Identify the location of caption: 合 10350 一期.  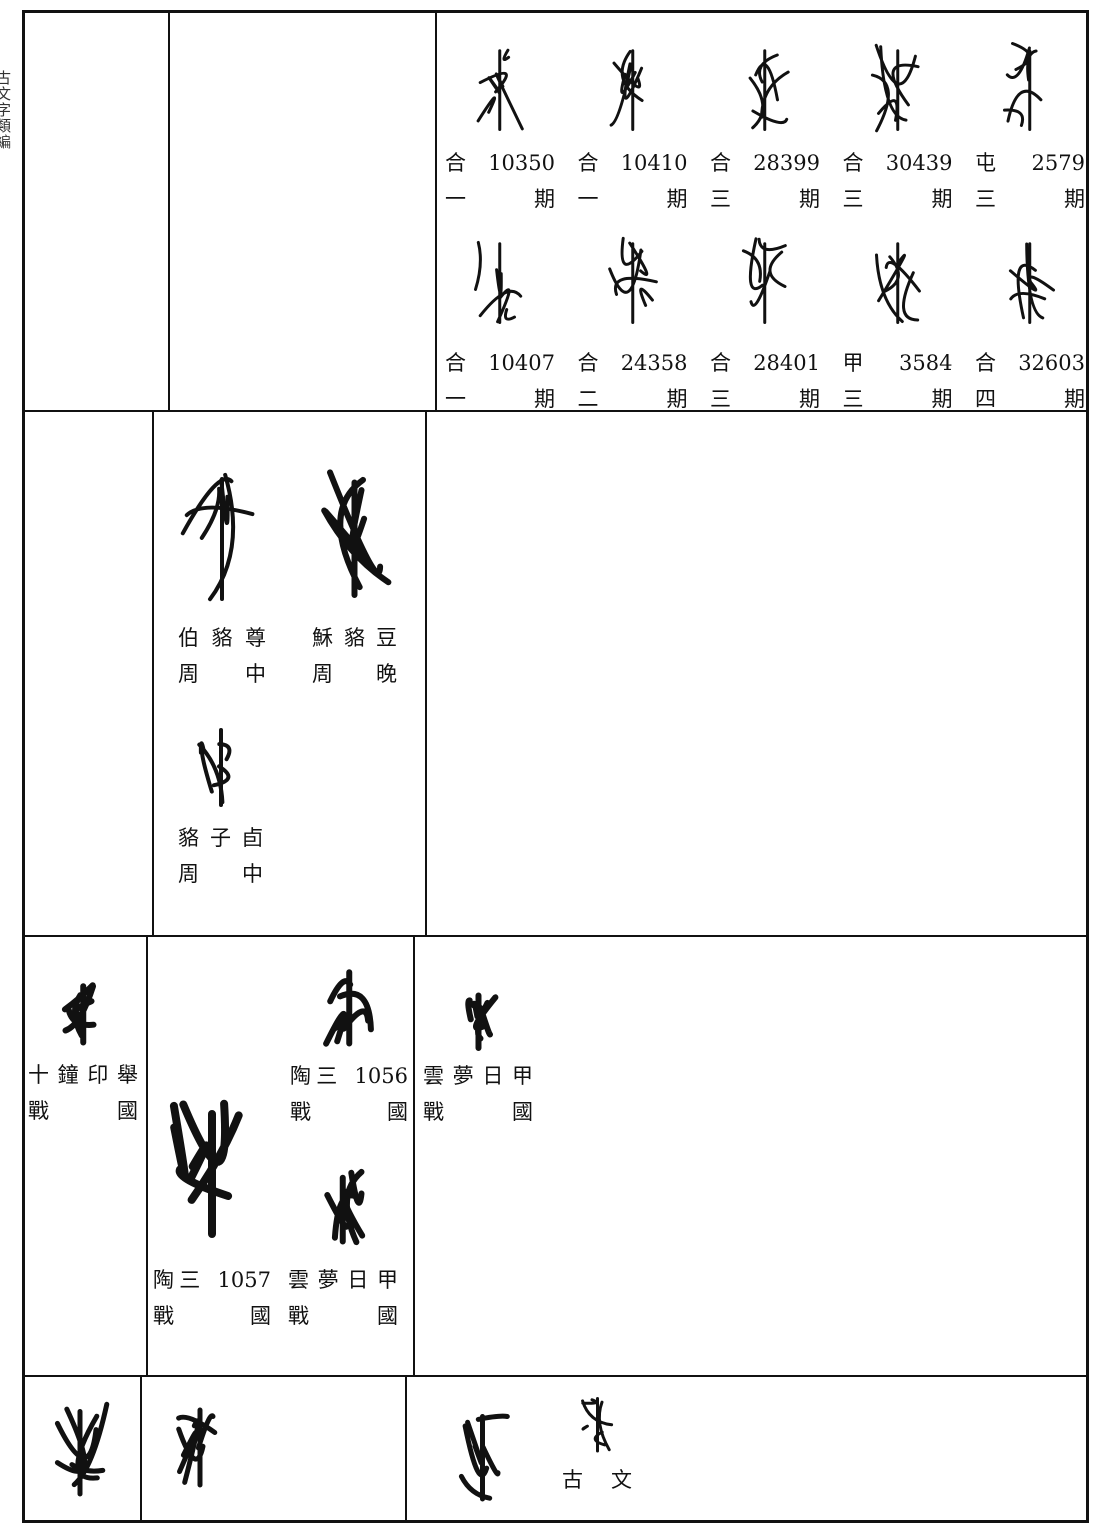
(500, 181).